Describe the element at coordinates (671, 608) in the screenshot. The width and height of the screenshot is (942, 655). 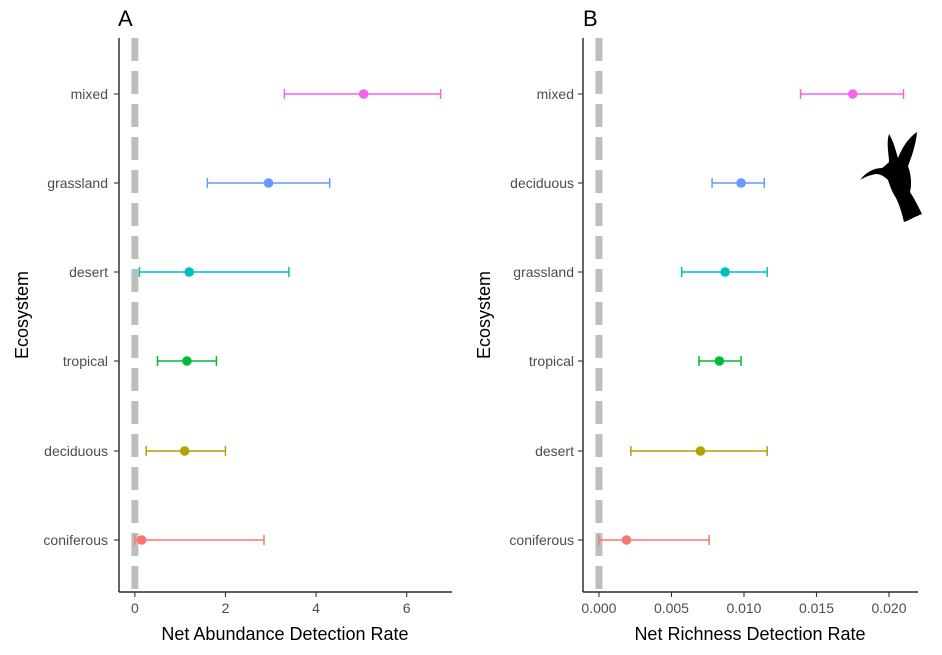
I see `x-tick-label: 0.005` at that location.